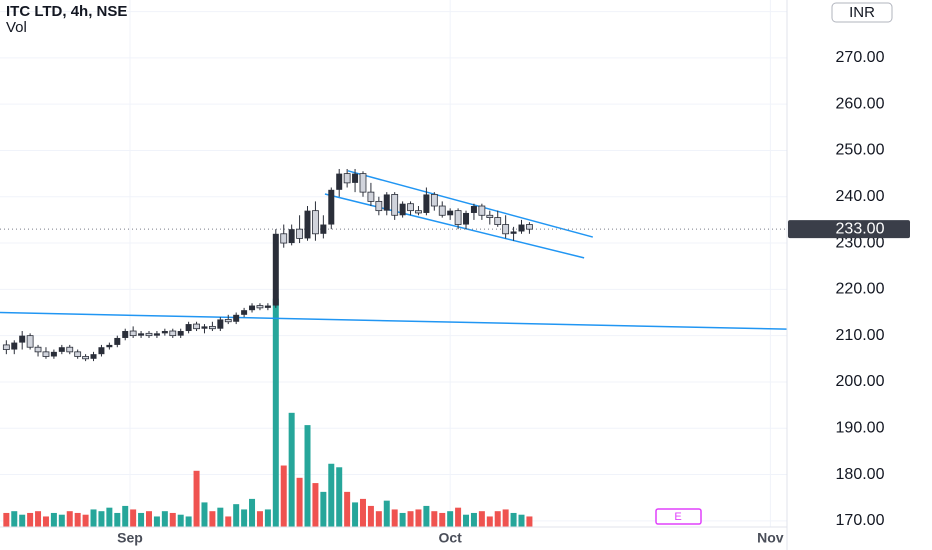 The height and width of the screenshot is (550, 932). I want to click on y-tick-label: 200.00, so click(860, 381).